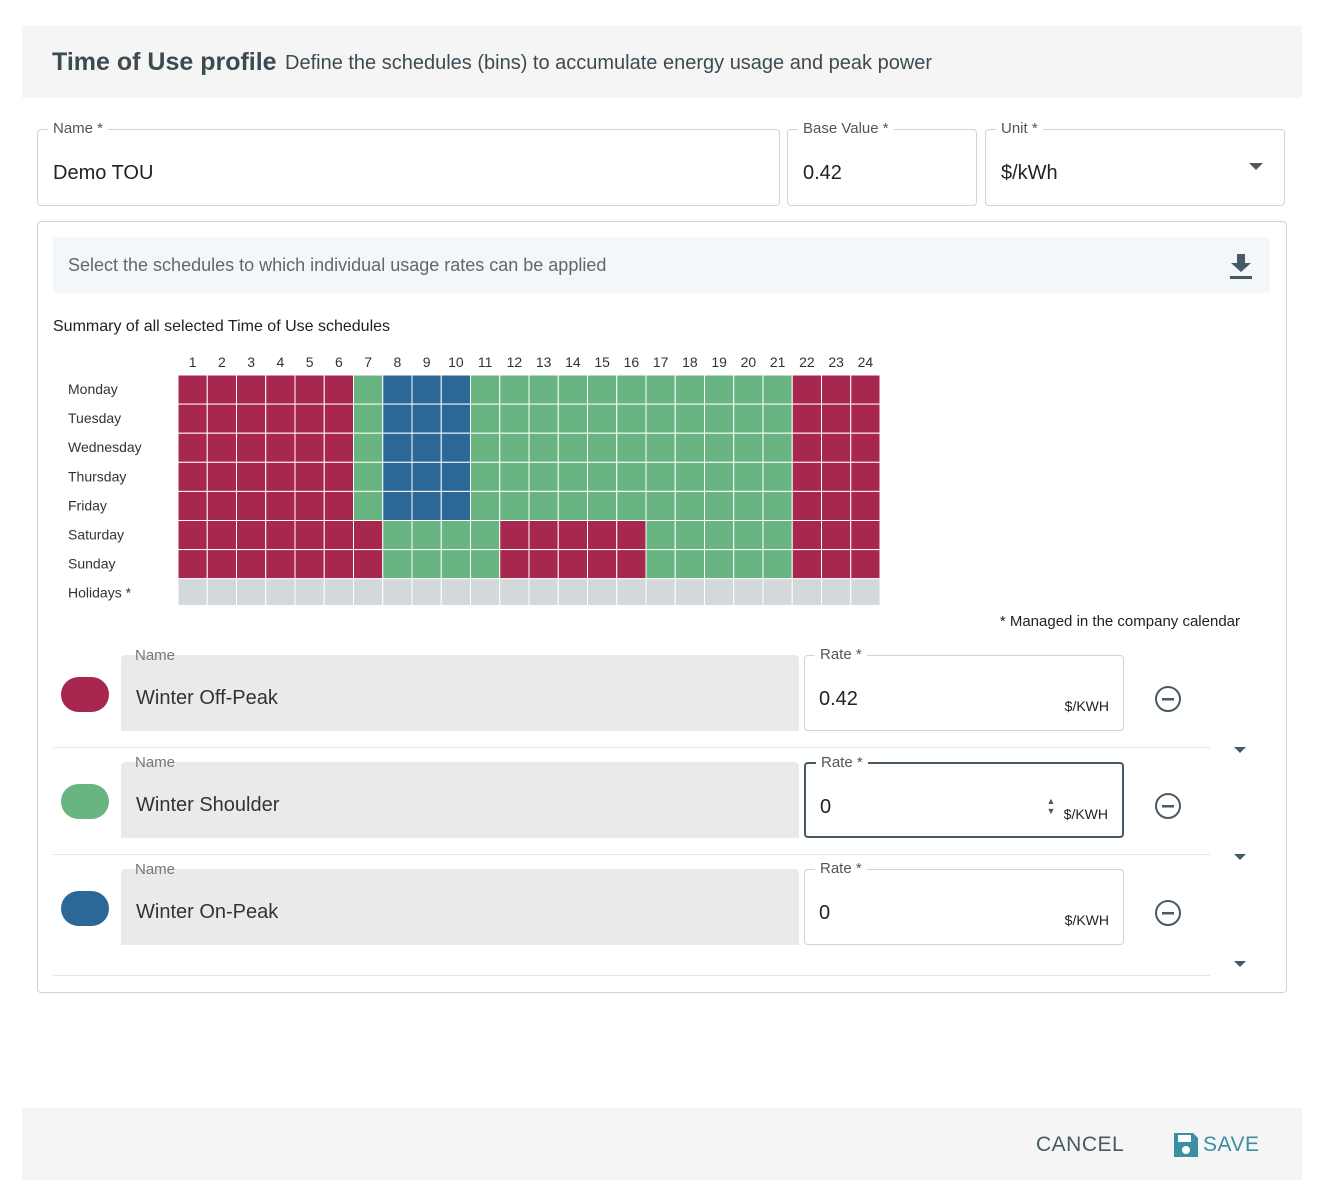 This screenshot has height=1202, width=1326. I want to click on hour-label: 20, so click(749, 362).